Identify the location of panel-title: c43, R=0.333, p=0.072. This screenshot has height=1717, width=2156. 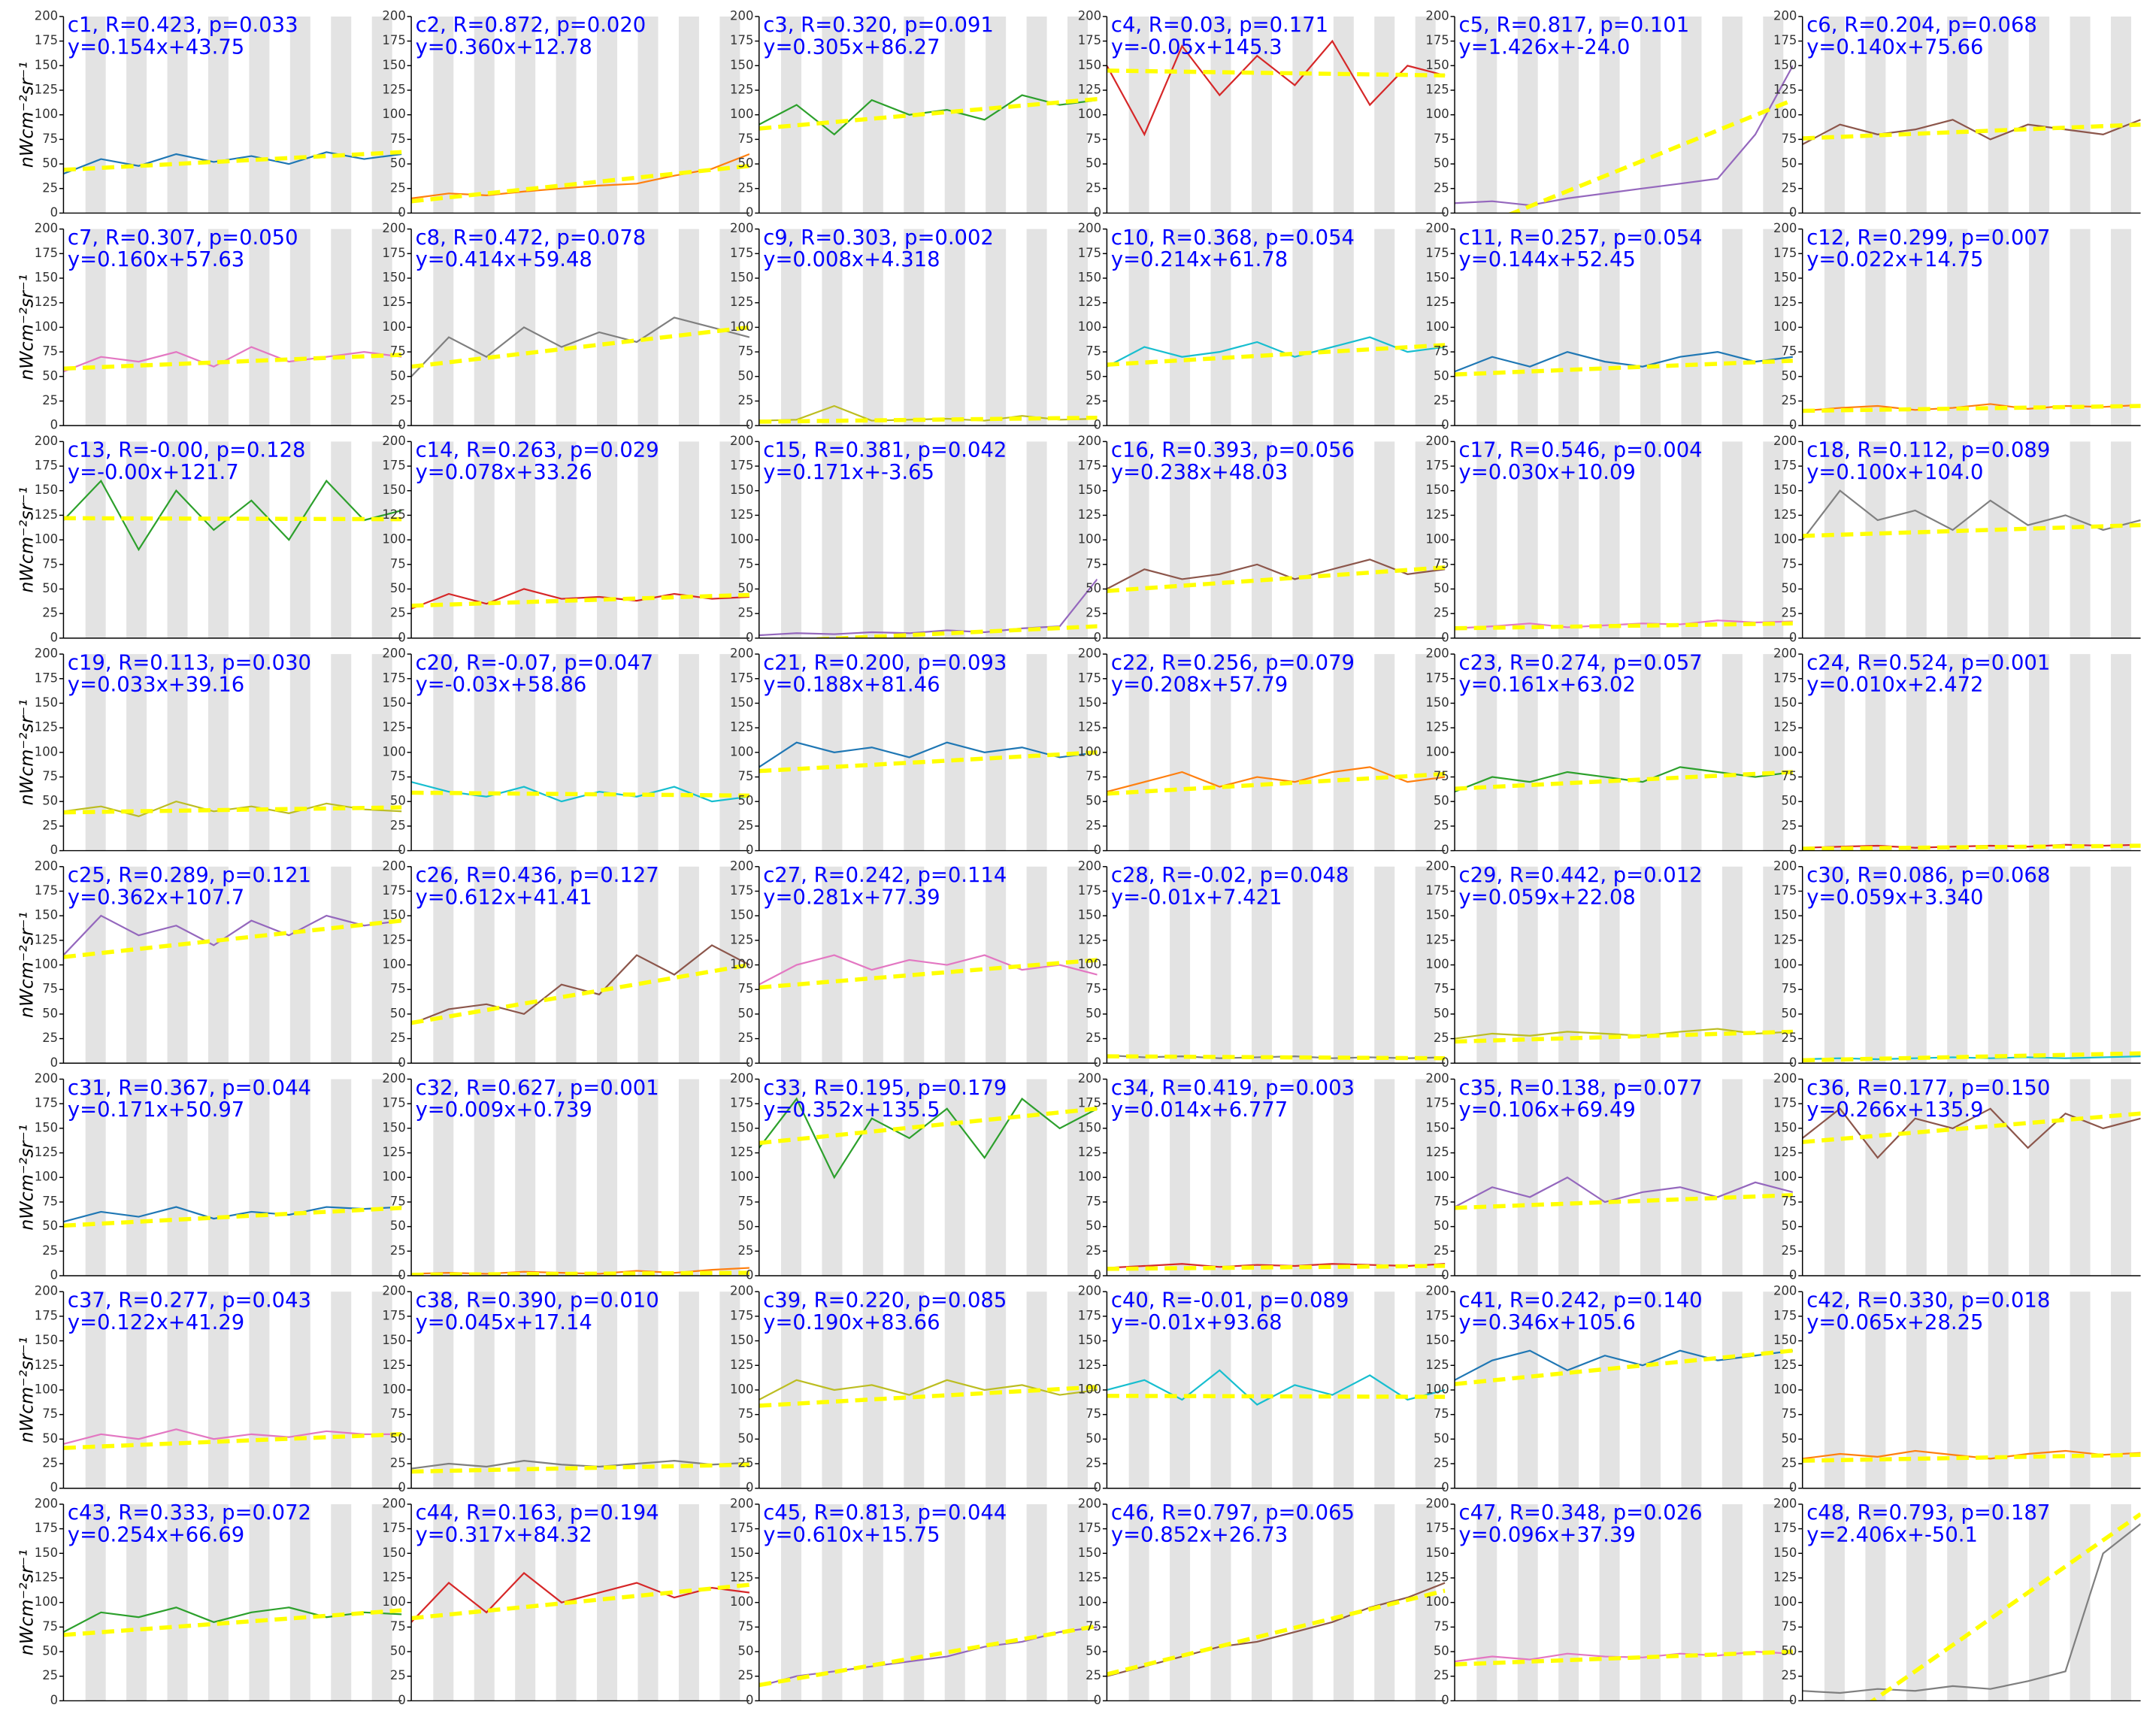
(189, 1513).